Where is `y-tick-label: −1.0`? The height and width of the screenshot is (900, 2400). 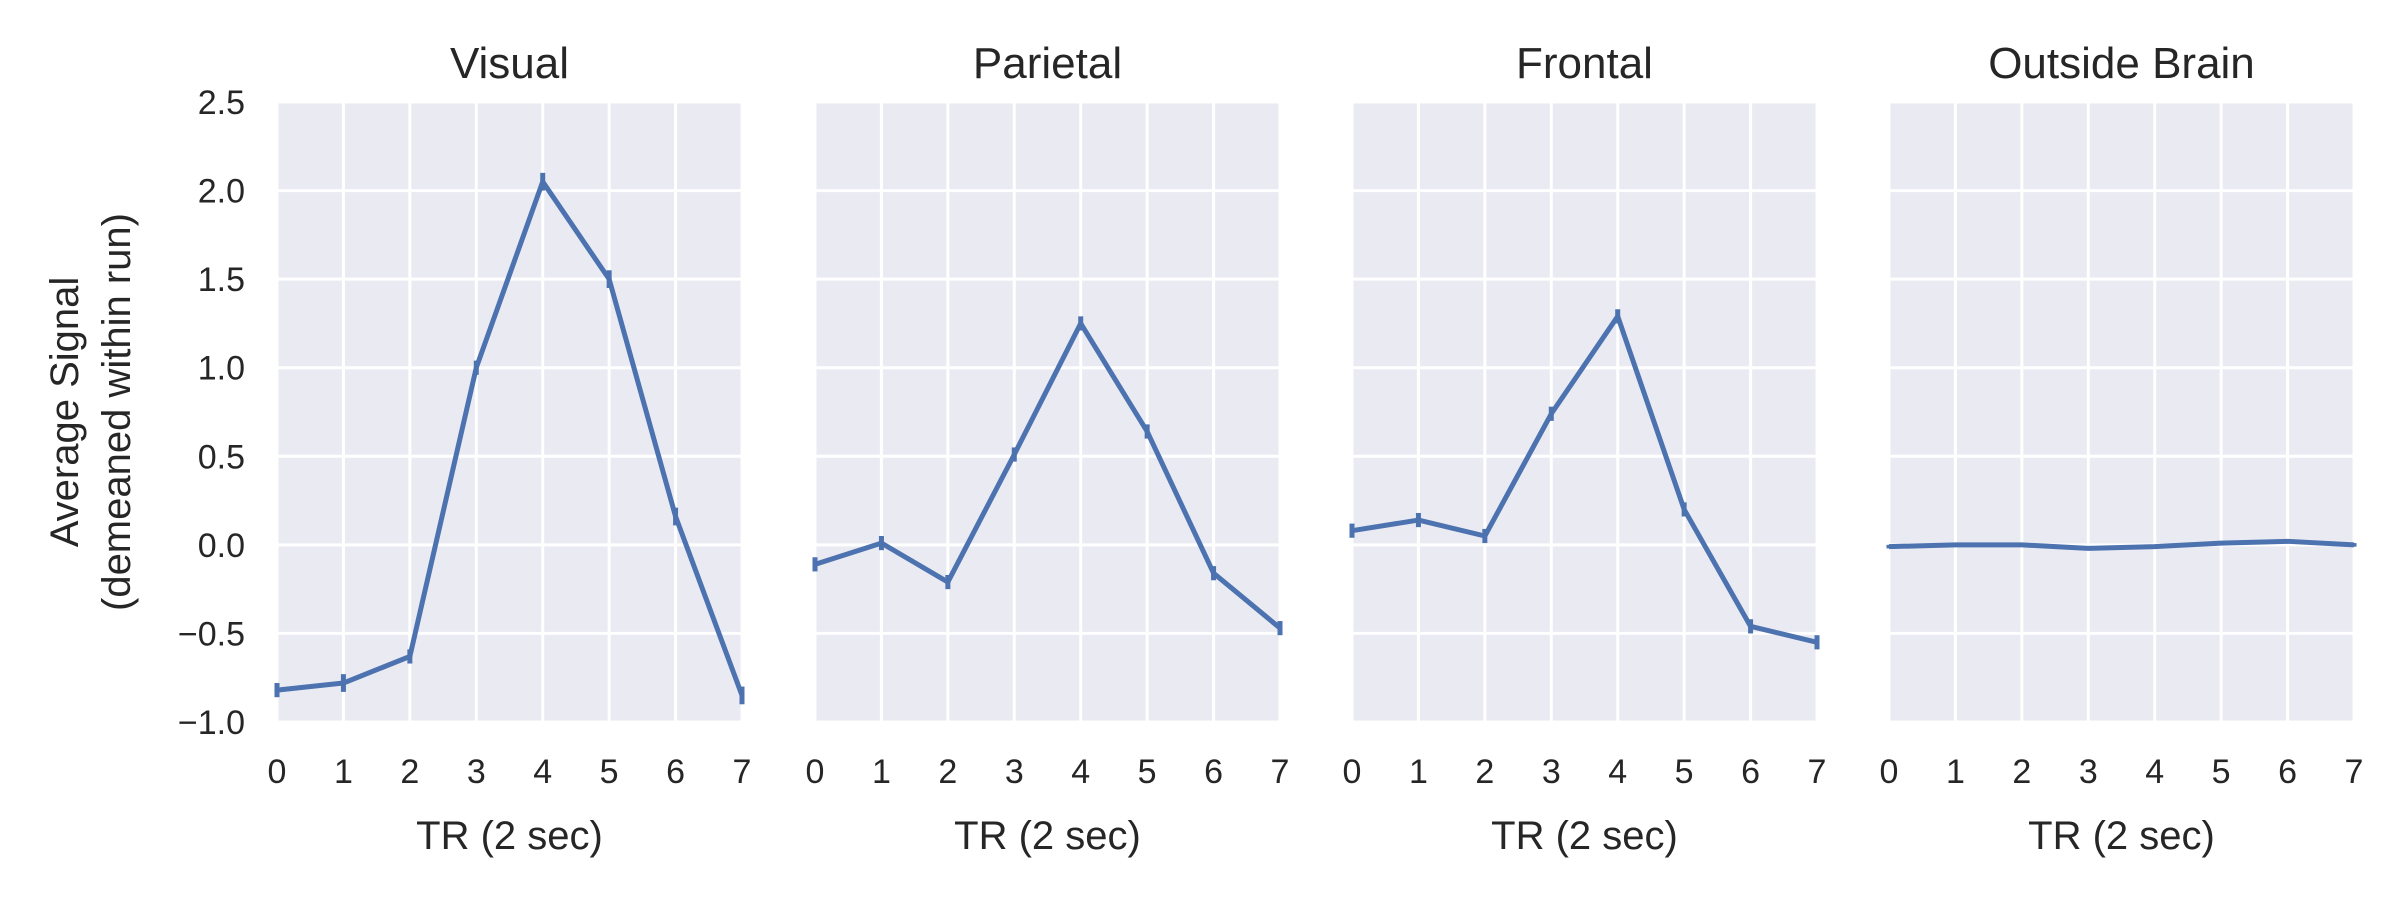 y-tick-label: −1.0 is located at coordinates (211, 723).